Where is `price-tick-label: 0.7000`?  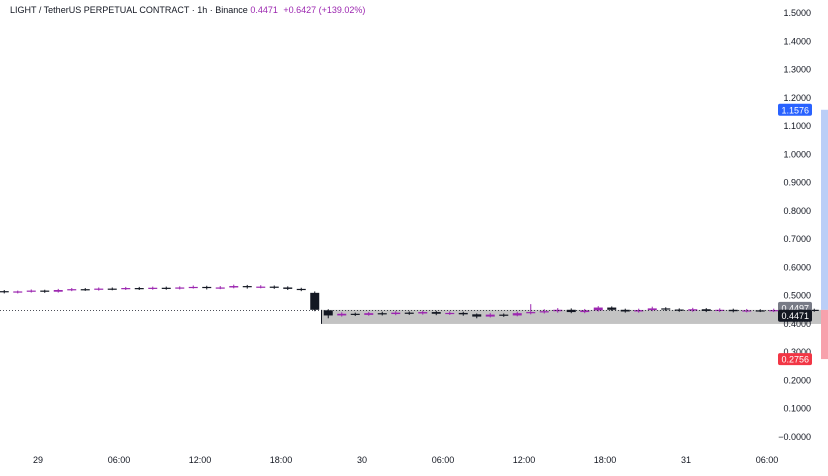 price-tick-label: 0.7000 is located at coordinates (797, 239).